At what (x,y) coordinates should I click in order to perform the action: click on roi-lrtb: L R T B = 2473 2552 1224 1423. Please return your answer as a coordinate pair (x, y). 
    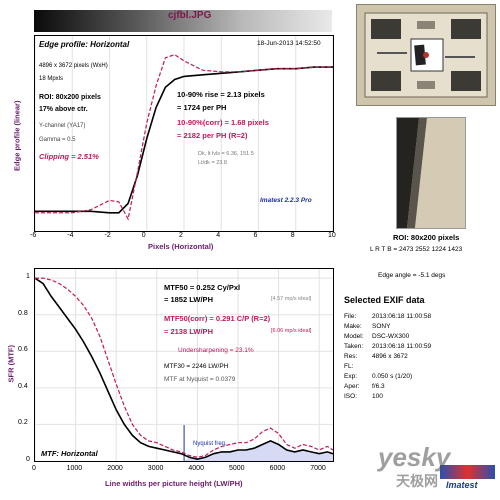
    Looking at the image, I should click on (416, 249).